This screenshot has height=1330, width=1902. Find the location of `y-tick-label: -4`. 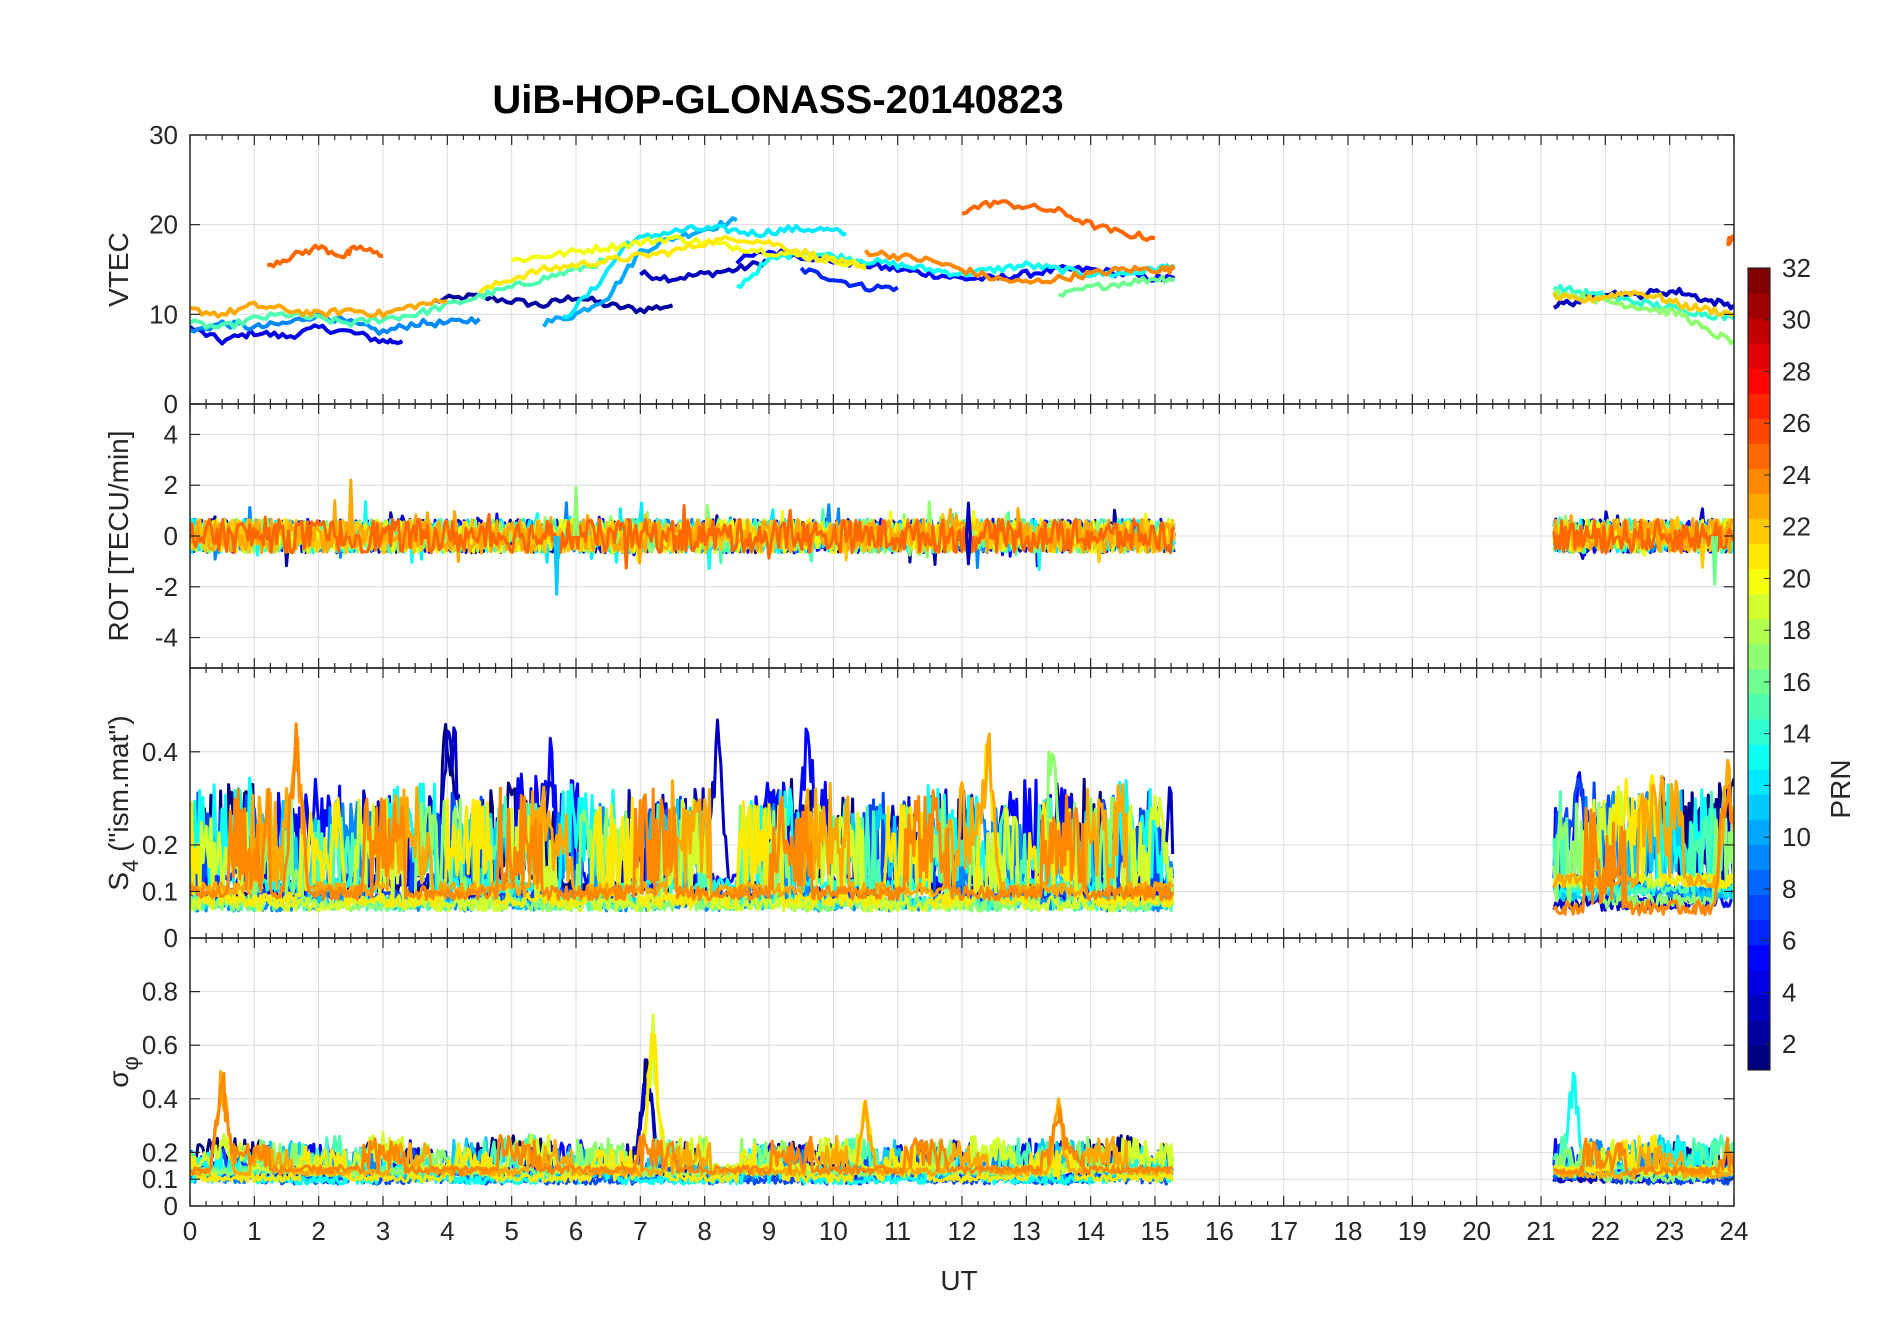

y-tick-label: -4 is located at coordinates (166, 638).